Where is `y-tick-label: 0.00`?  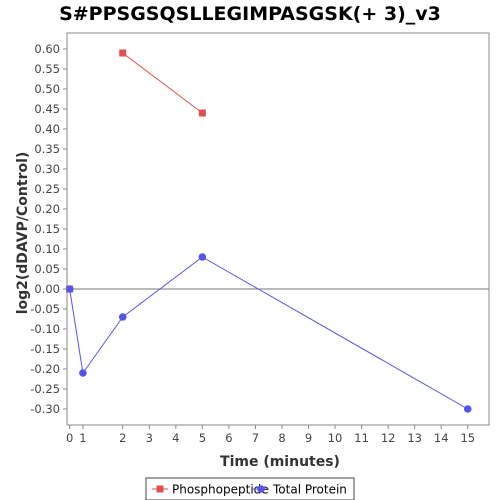 y-tick-label: 0.00 is located at coordinates (47, 289).